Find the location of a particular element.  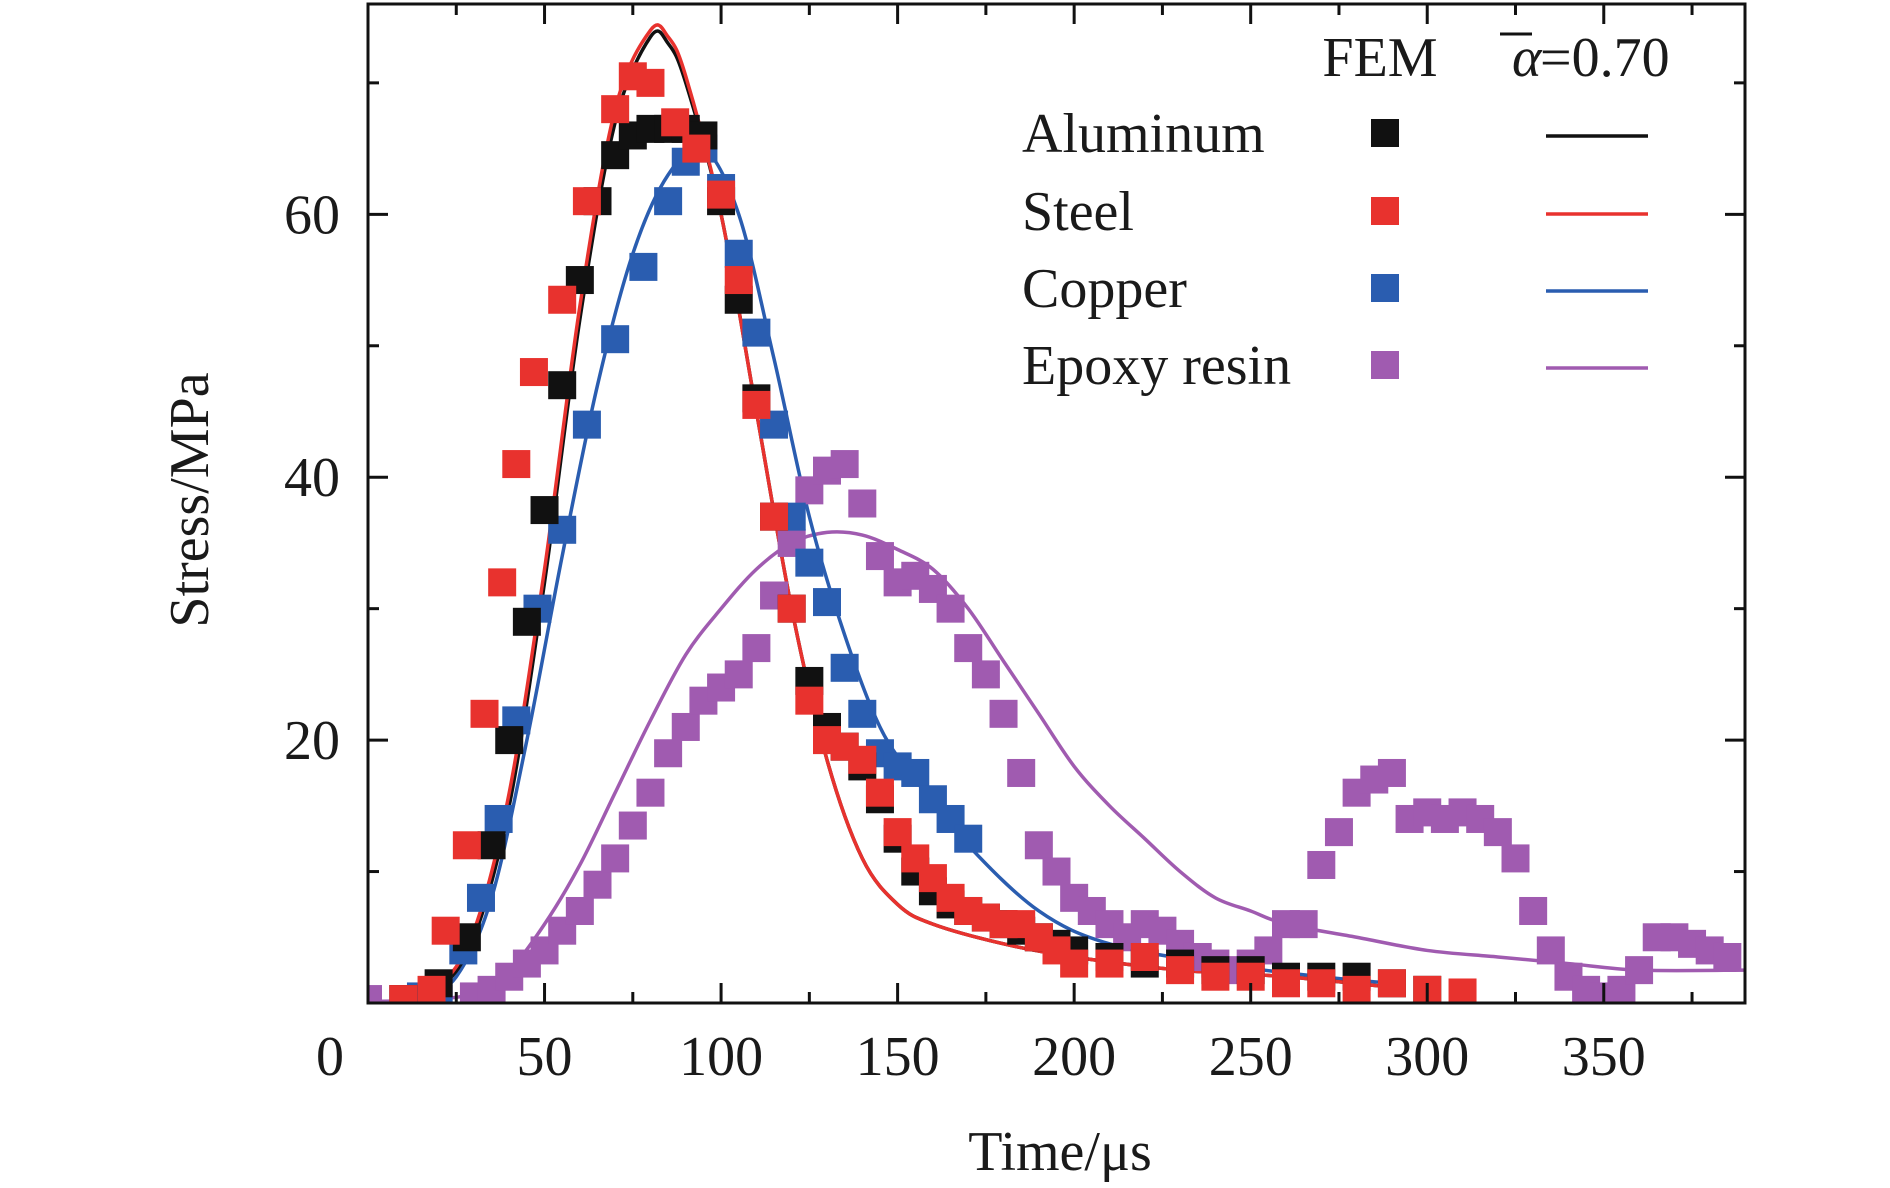

legend-marker-aluminum is located at coordinates (1385, 133).